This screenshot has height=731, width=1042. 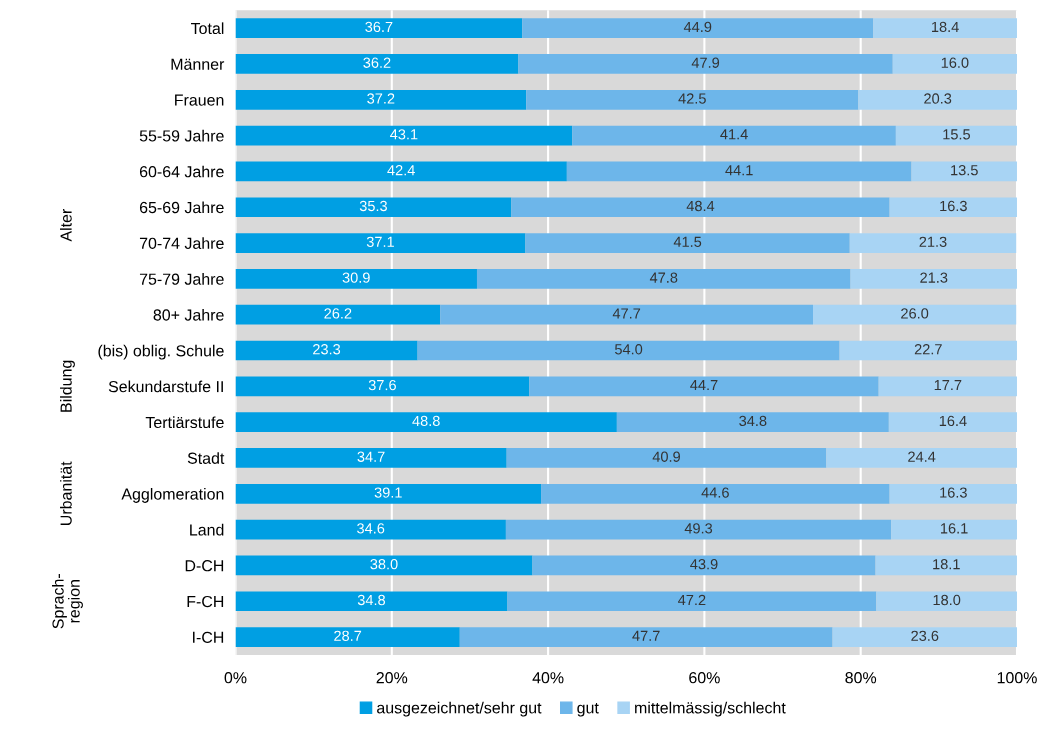 What do you see at coordinates (459, 709) in the screenshot?
I see `legend-label: ausgezeichnet/sehr gut` at bounding box center [459, 709].